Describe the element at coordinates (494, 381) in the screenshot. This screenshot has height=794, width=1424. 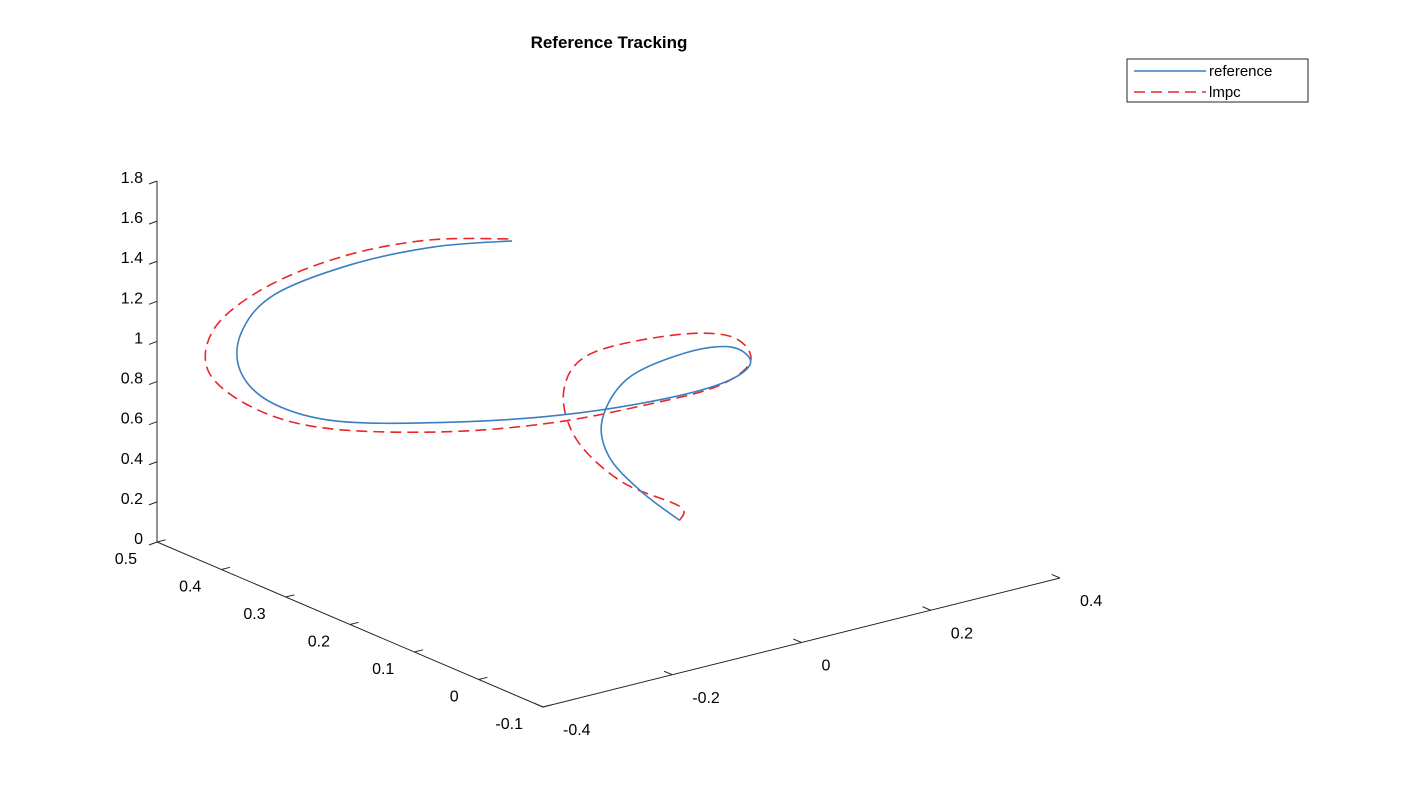
I see `series-line-reference` at that location.